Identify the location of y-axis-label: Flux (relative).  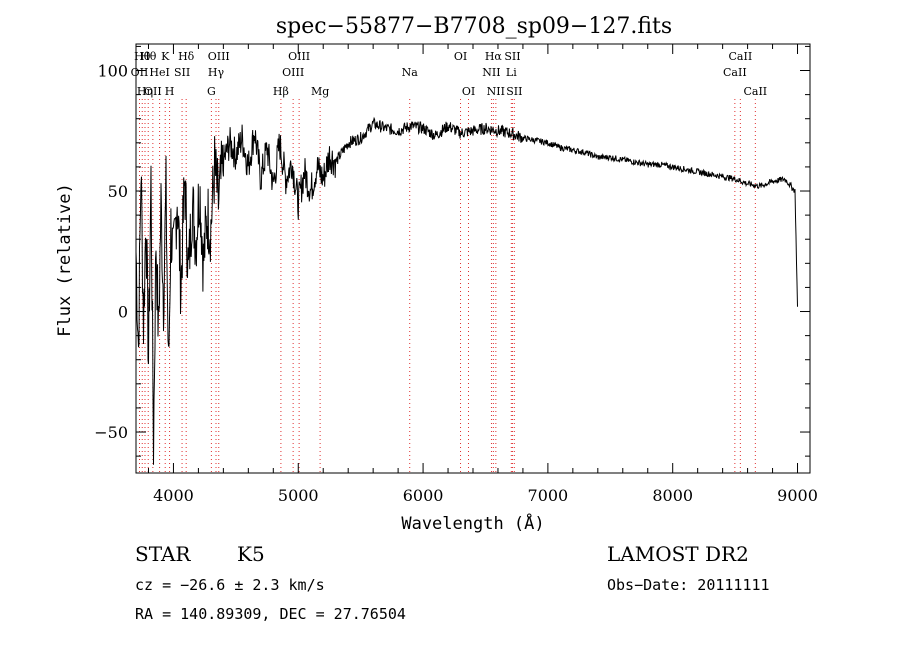
(65, 260).